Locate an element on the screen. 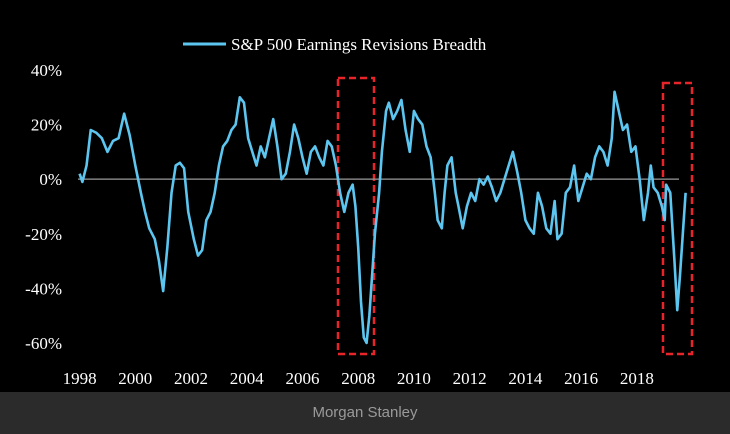  y-tick-label: -20% is located at coordinates (43, 234).